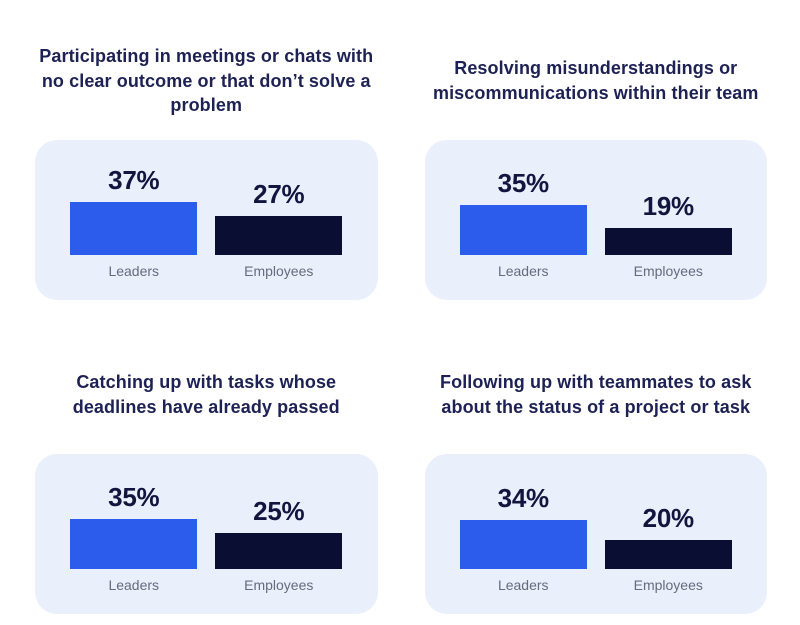  What do you see at coordinates (523, 497) in the screenshot?
I see `value-label: 34%` at bounding box center [523, 497].